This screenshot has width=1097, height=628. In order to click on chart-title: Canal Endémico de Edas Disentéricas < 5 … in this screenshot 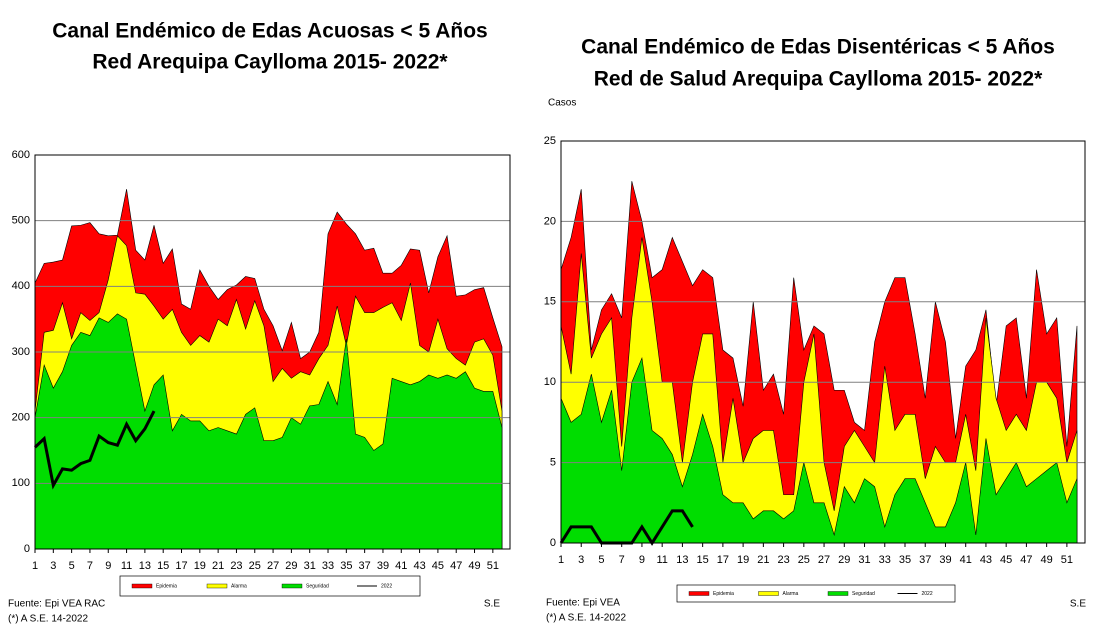, I will do `click(818, 47)`.